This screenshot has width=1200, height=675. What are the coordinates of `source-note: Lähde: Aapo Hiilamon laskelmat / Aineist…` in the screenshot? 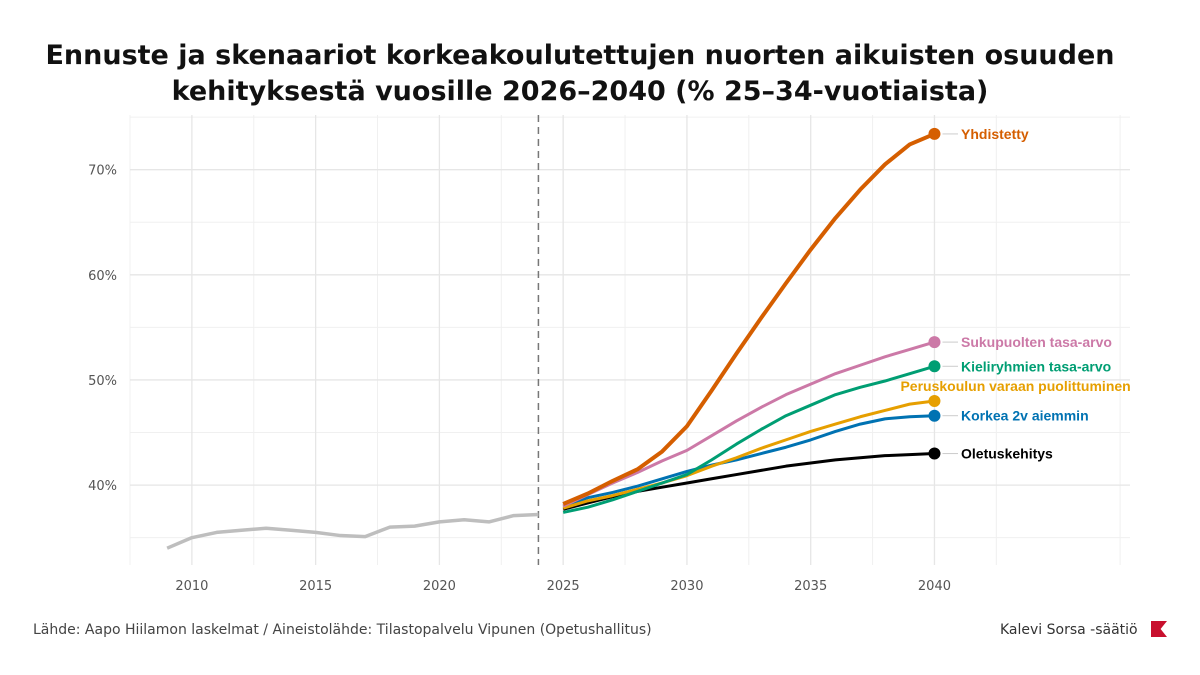 It's located at (342, 630).